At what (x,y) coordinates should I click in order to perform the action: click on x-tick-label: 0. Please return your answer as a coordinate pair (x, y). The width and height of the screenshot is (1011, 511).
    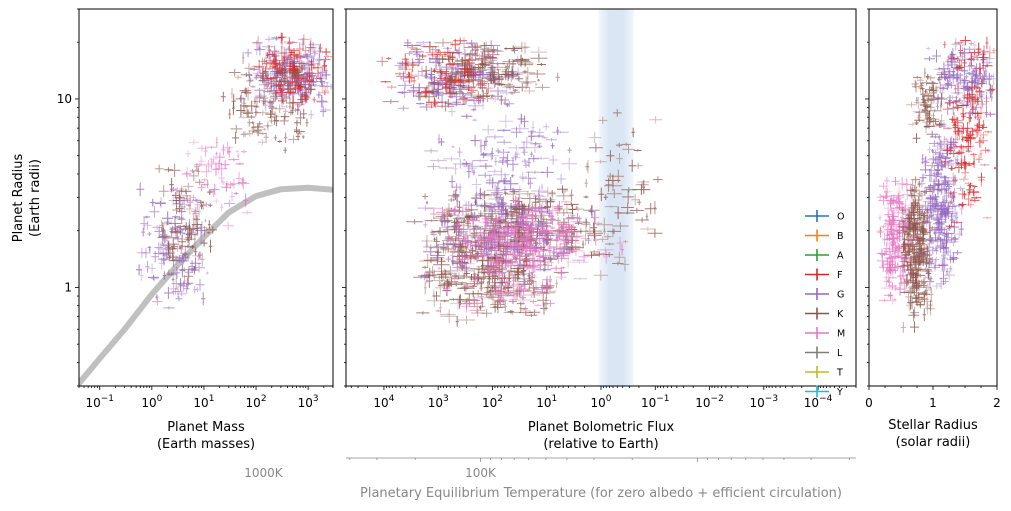
    Looking at the image, I should click on (869, 403).